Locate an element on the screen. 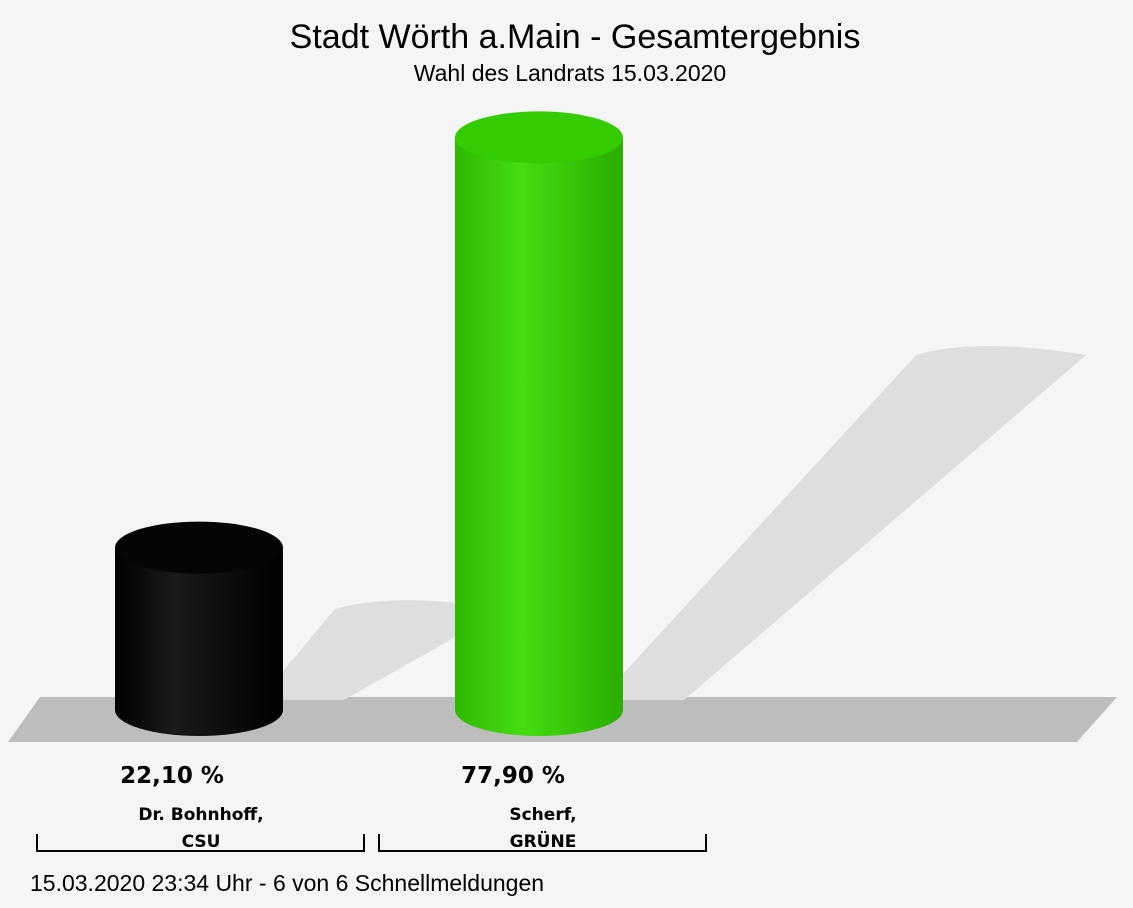 The image size is (1133, 908). category-label-0-line2: CSU is located at coordinates (201, 842).